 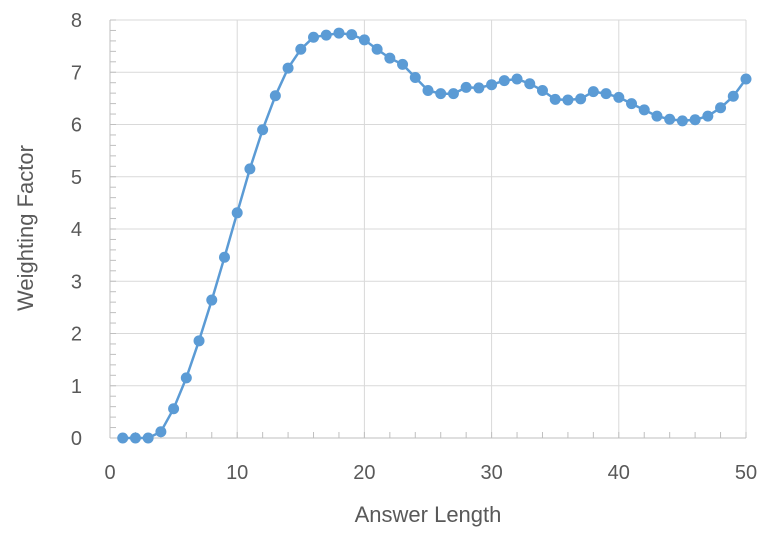 What do you see at coordinates (76, 335) in the screenshot?
I see `y-tick-label: 2` at bounding box center [76, 335].